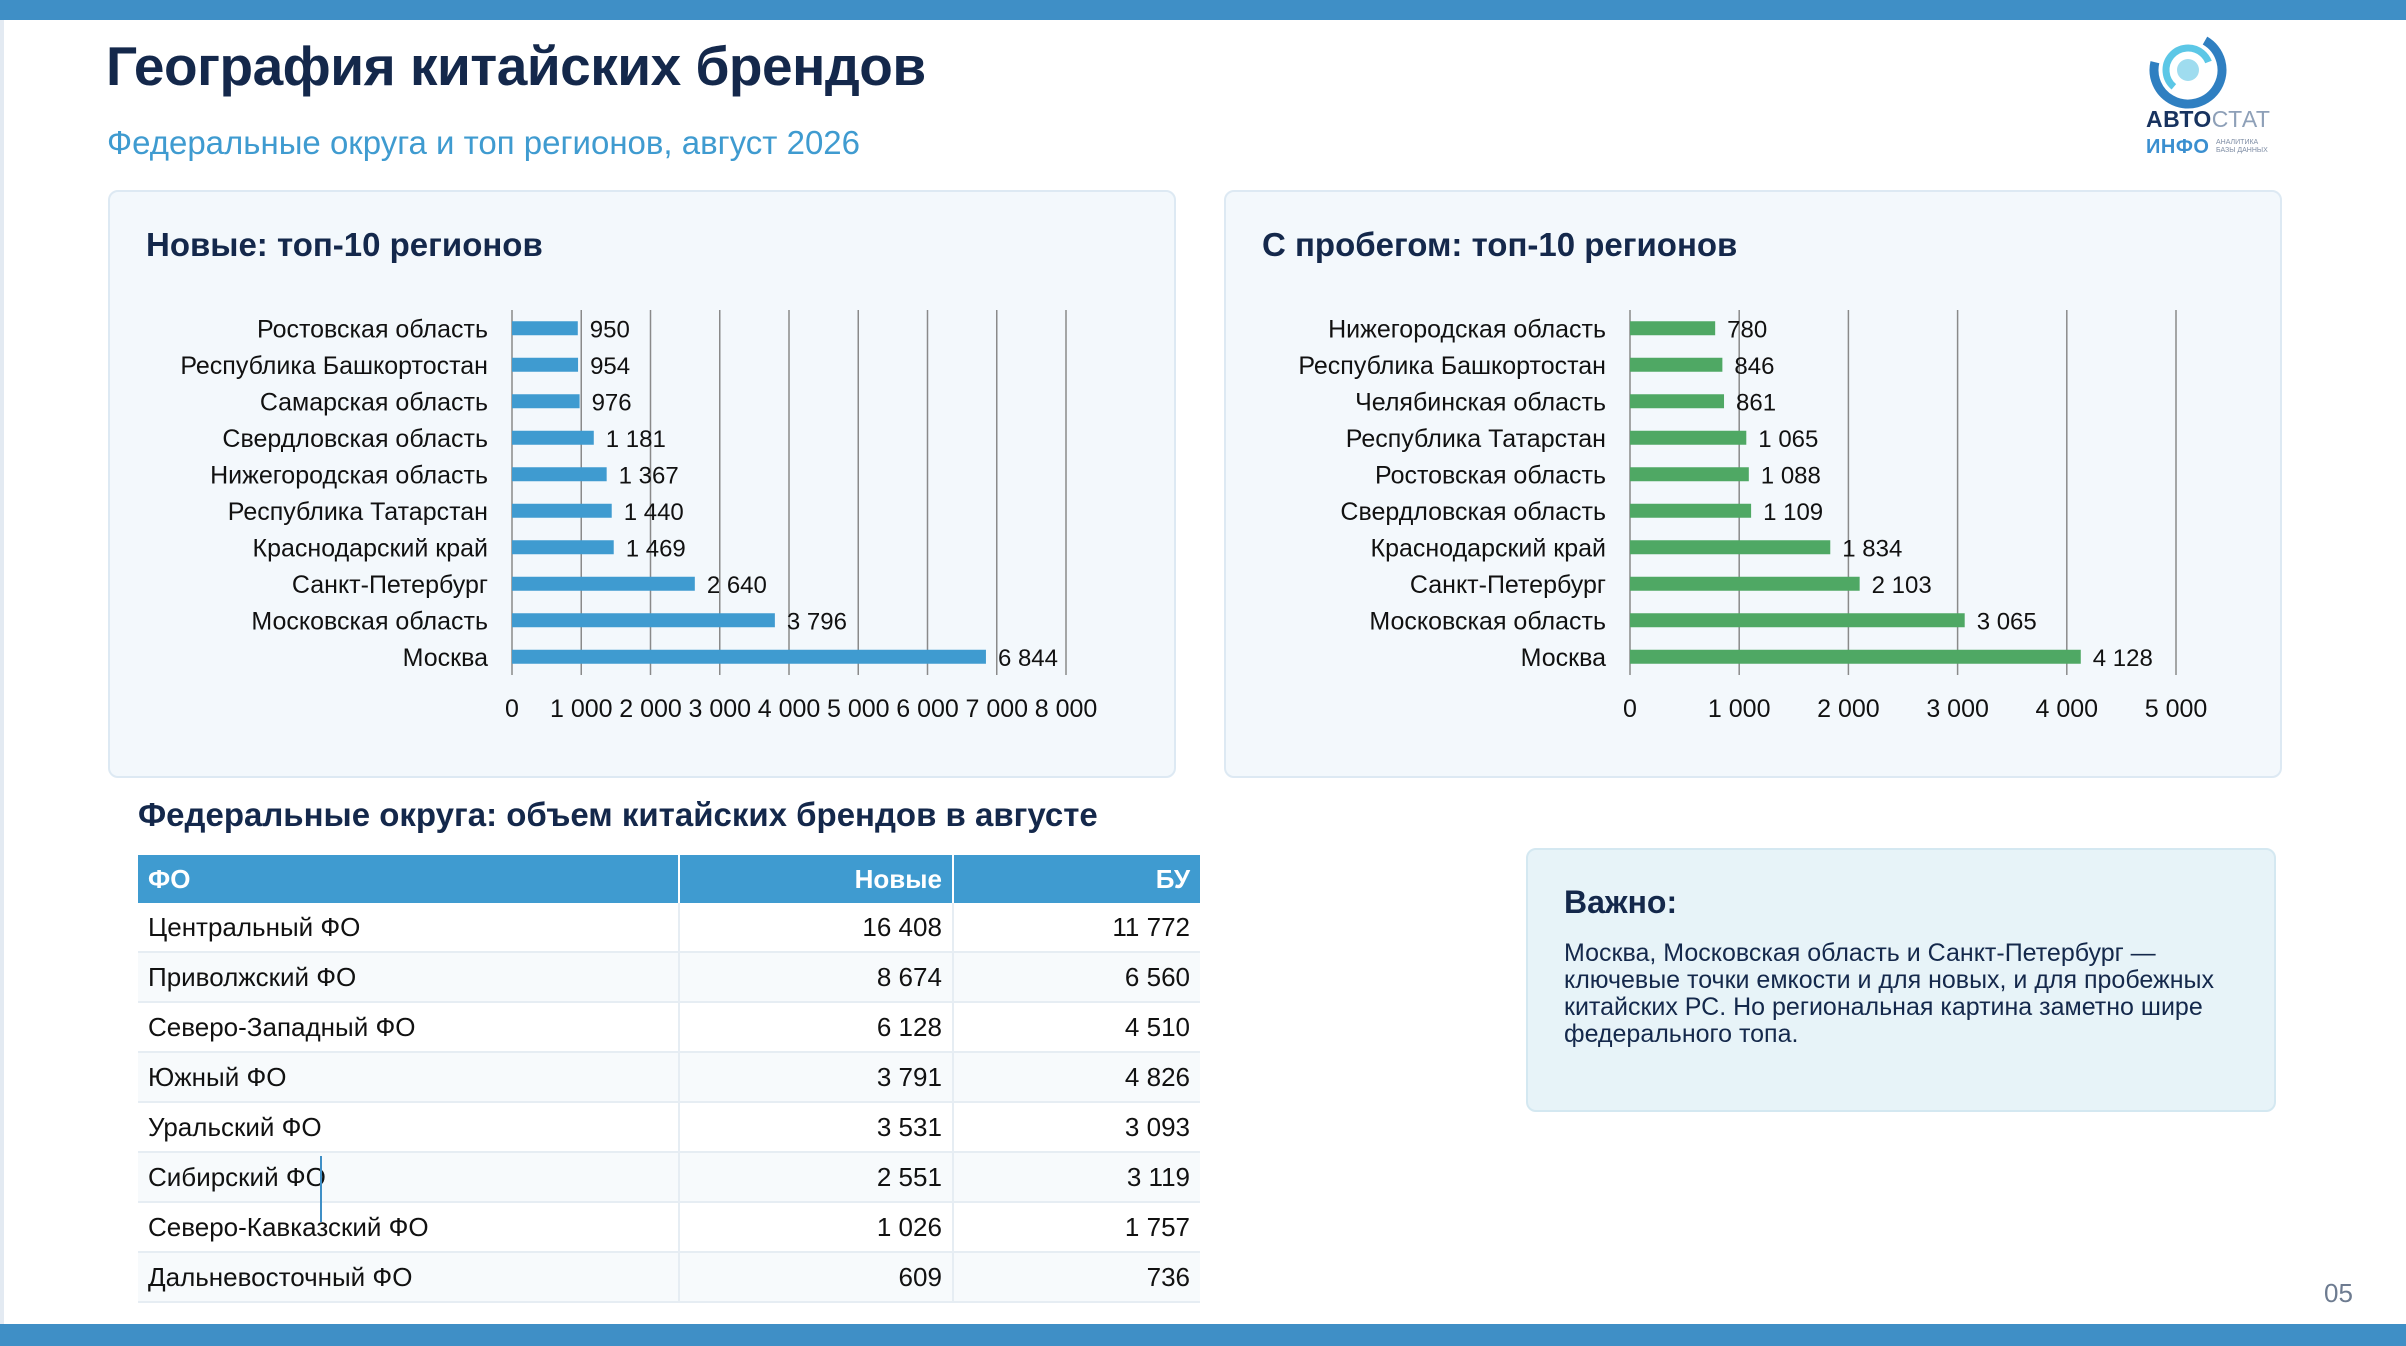 This screenshot has width=2406, height=1346. Describe the element at coordinates (1076, 1227) in the screenshot. I see `used-count: 1 757` at that location.